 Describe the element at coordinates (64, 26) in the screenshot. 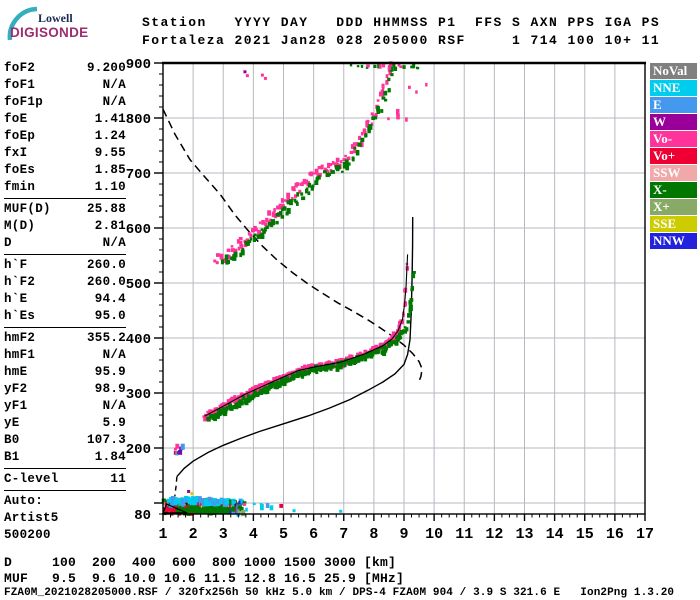

I see `lowell-digisonde-logo: Lowell DIGISONDE` at that location.